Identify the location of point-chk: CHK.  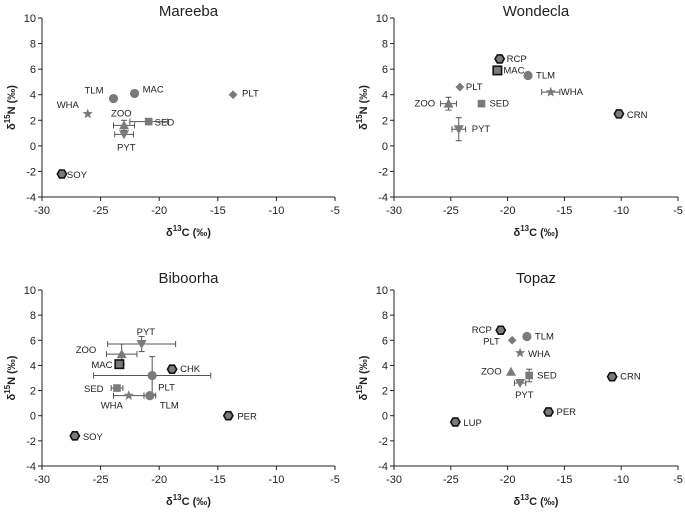
(183, 369).